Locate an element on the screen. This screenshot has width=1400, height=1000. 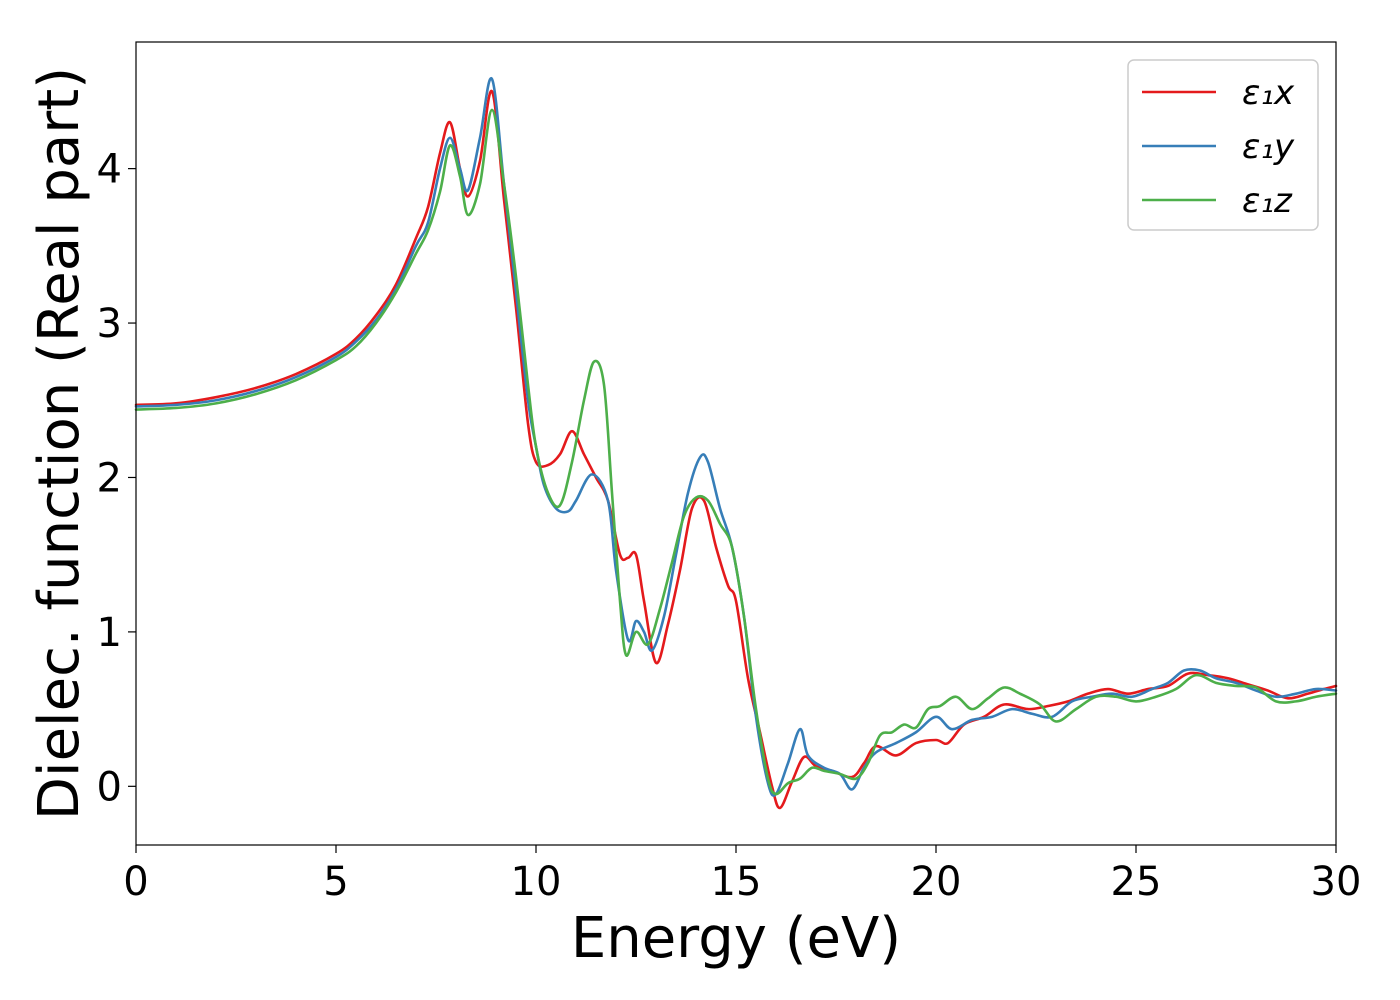
legend-label-eps1-z: ε₁z is located at coordinates (1267, 201).